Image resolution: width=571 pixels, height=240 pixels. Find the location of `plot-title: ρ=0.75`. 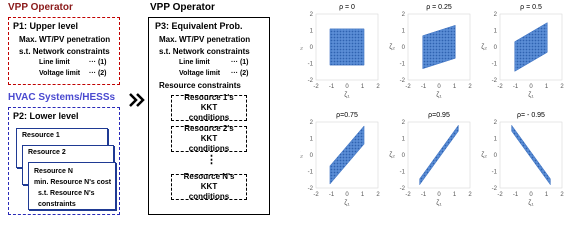

plot-title: ρ=0.75 is located at coordinates (347, 115).